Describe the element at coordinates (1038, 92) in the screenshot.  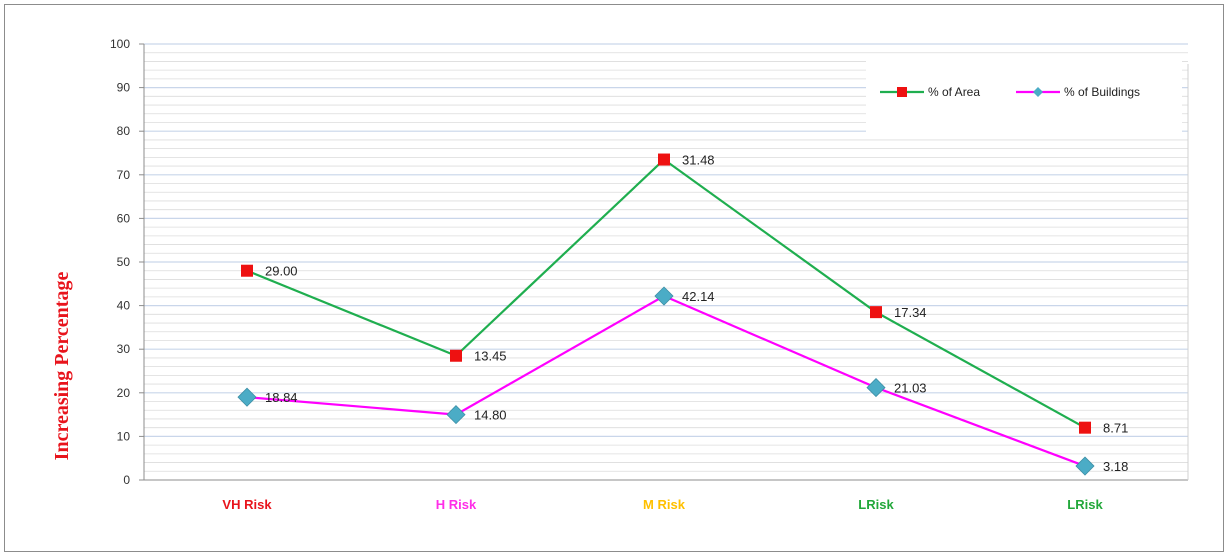
I see `legend-marker-diamond` at that location.